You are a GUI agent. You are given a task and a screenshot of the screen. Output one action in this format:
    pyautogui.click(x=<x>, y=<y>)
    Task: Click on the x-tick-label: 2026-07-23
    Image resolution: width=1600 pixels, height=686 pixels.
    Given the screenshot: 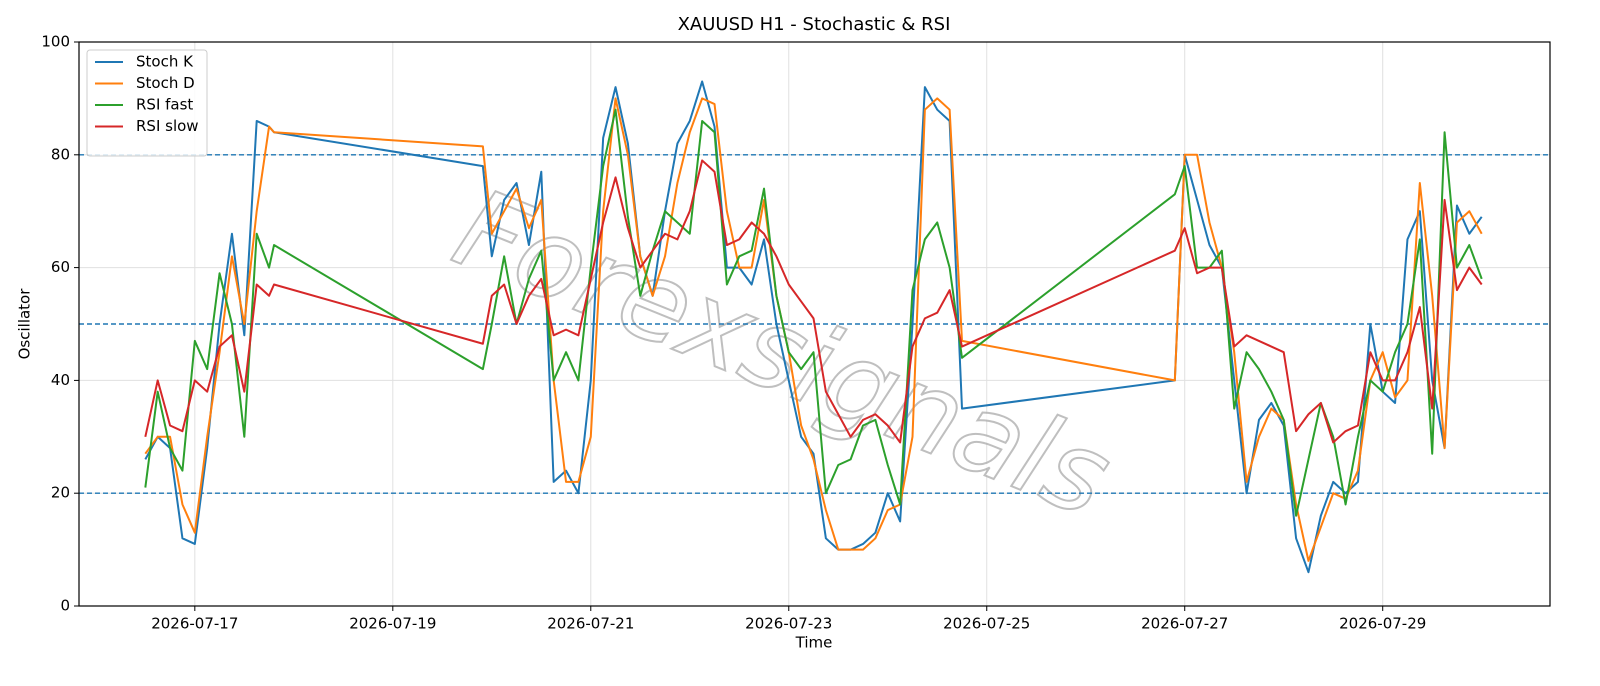 What is the action you would take?
    pyautogui.click(x=788, y=624)
    